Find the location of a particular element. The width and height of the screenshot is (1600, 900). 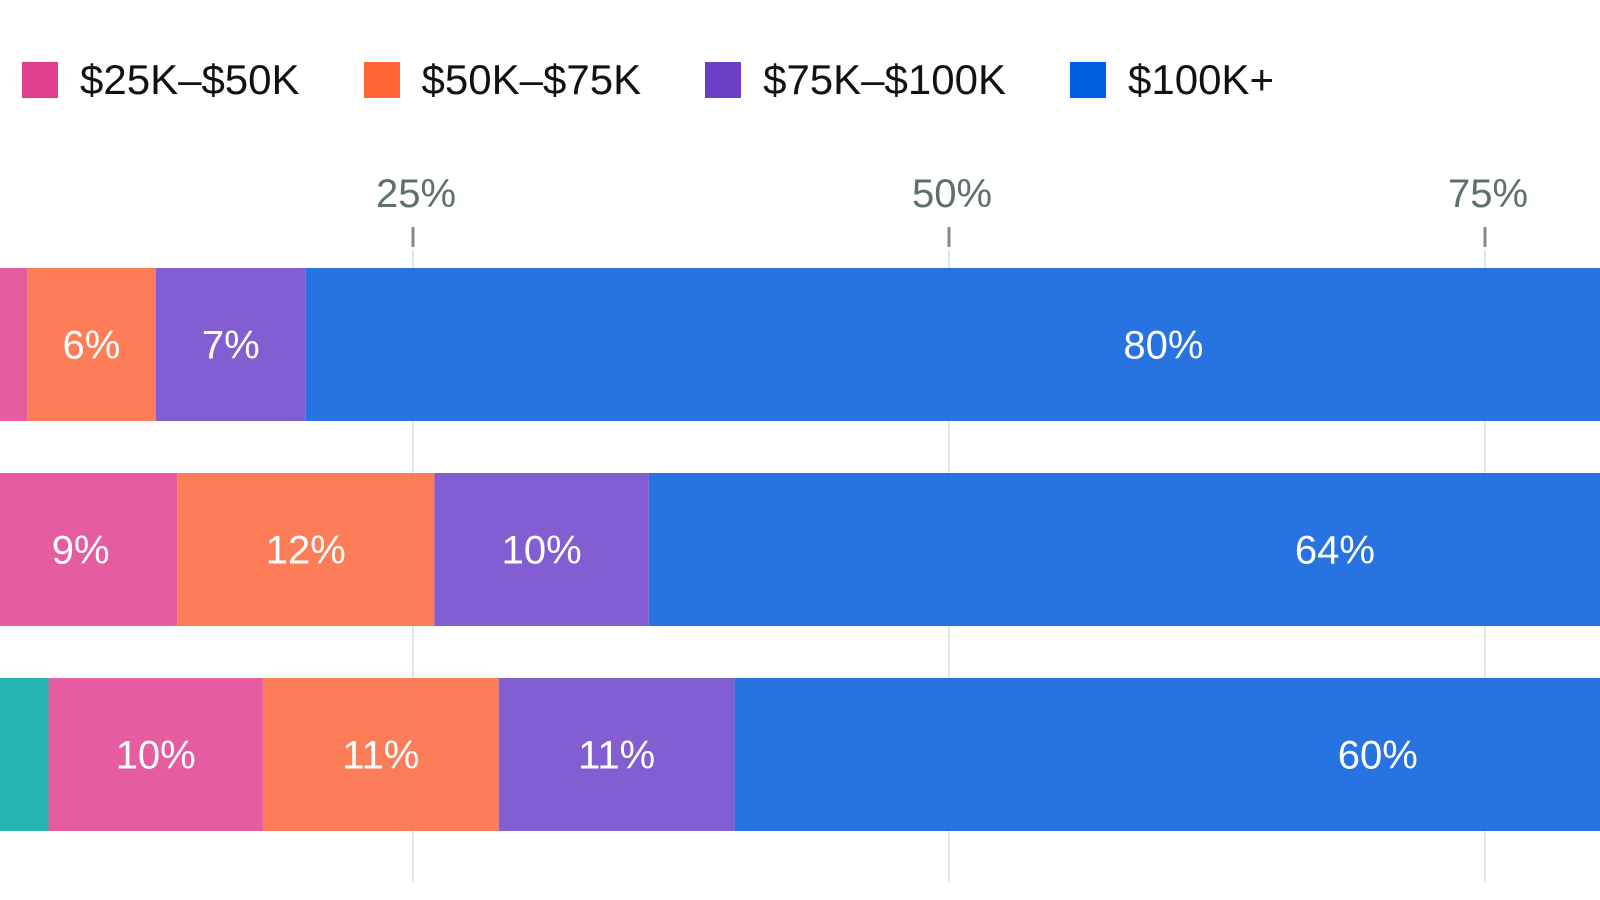

legend-item-75k-100k: $75K–$100K is located at coordinates (855, 80).